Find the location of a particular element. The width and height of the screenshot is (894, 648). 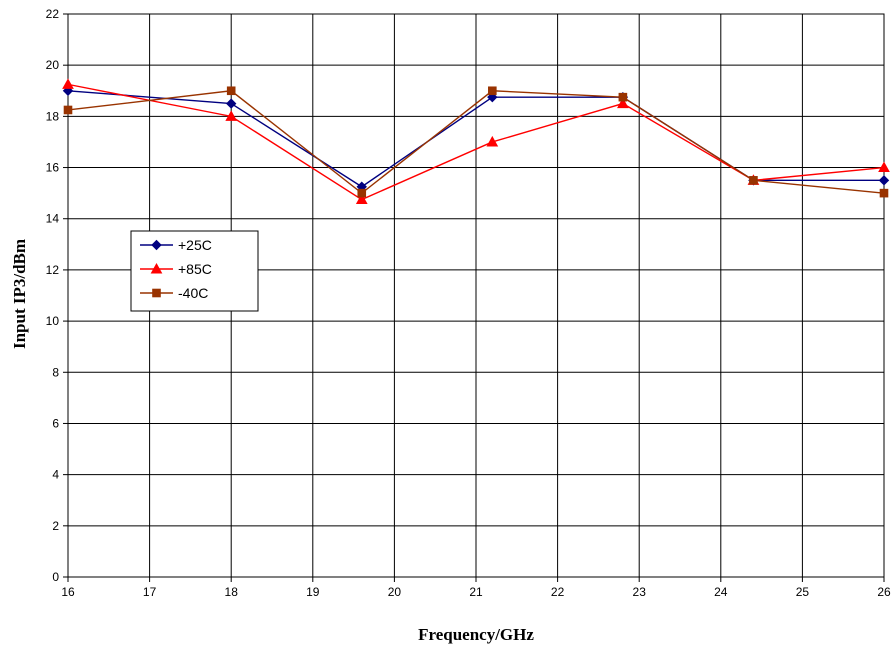

x-tick-label: 17 is located at coordinates (150, 592).